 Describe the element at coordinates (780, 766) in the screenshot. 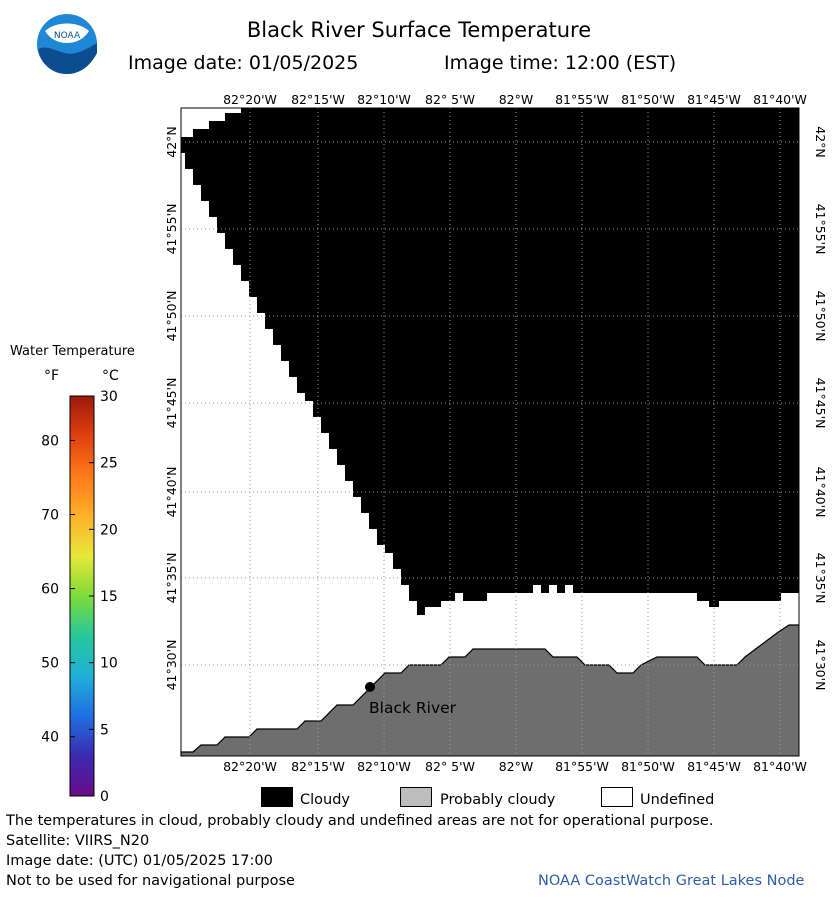

I see `lon-label-bottom: 81°40'W` at that location.